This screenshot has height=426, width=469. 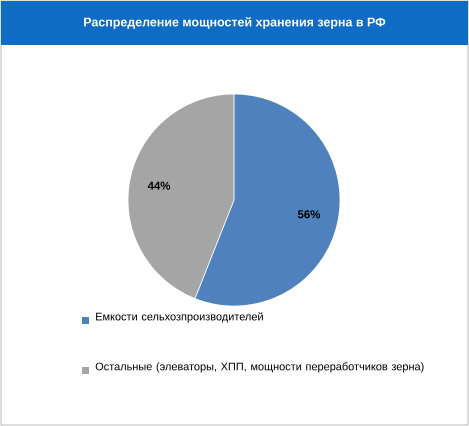 I want to click on chart-title: Распределение мощностей хранения зерна в РФ, so click(x=235, y=23).